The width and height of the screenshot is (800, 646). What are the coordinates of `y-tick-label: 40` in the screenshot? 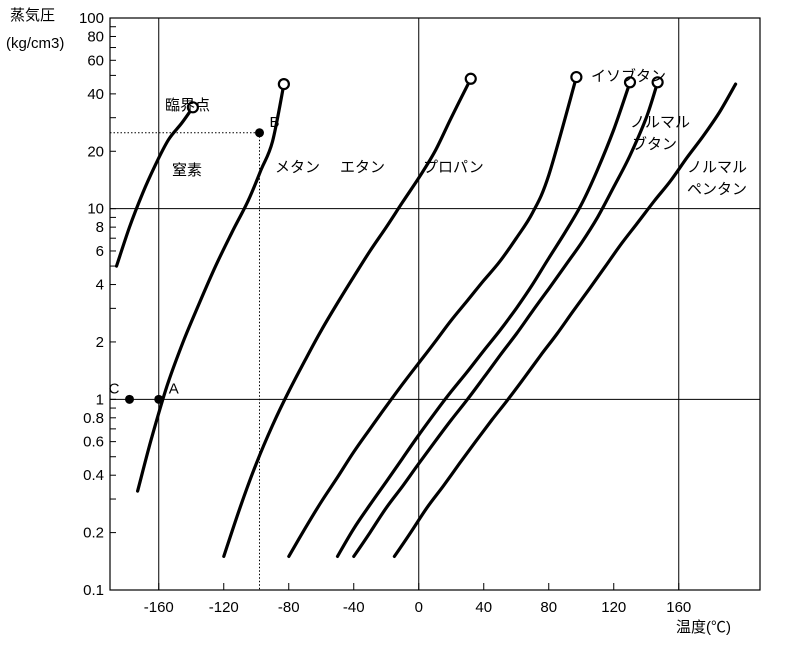 It's located at (95, 94).